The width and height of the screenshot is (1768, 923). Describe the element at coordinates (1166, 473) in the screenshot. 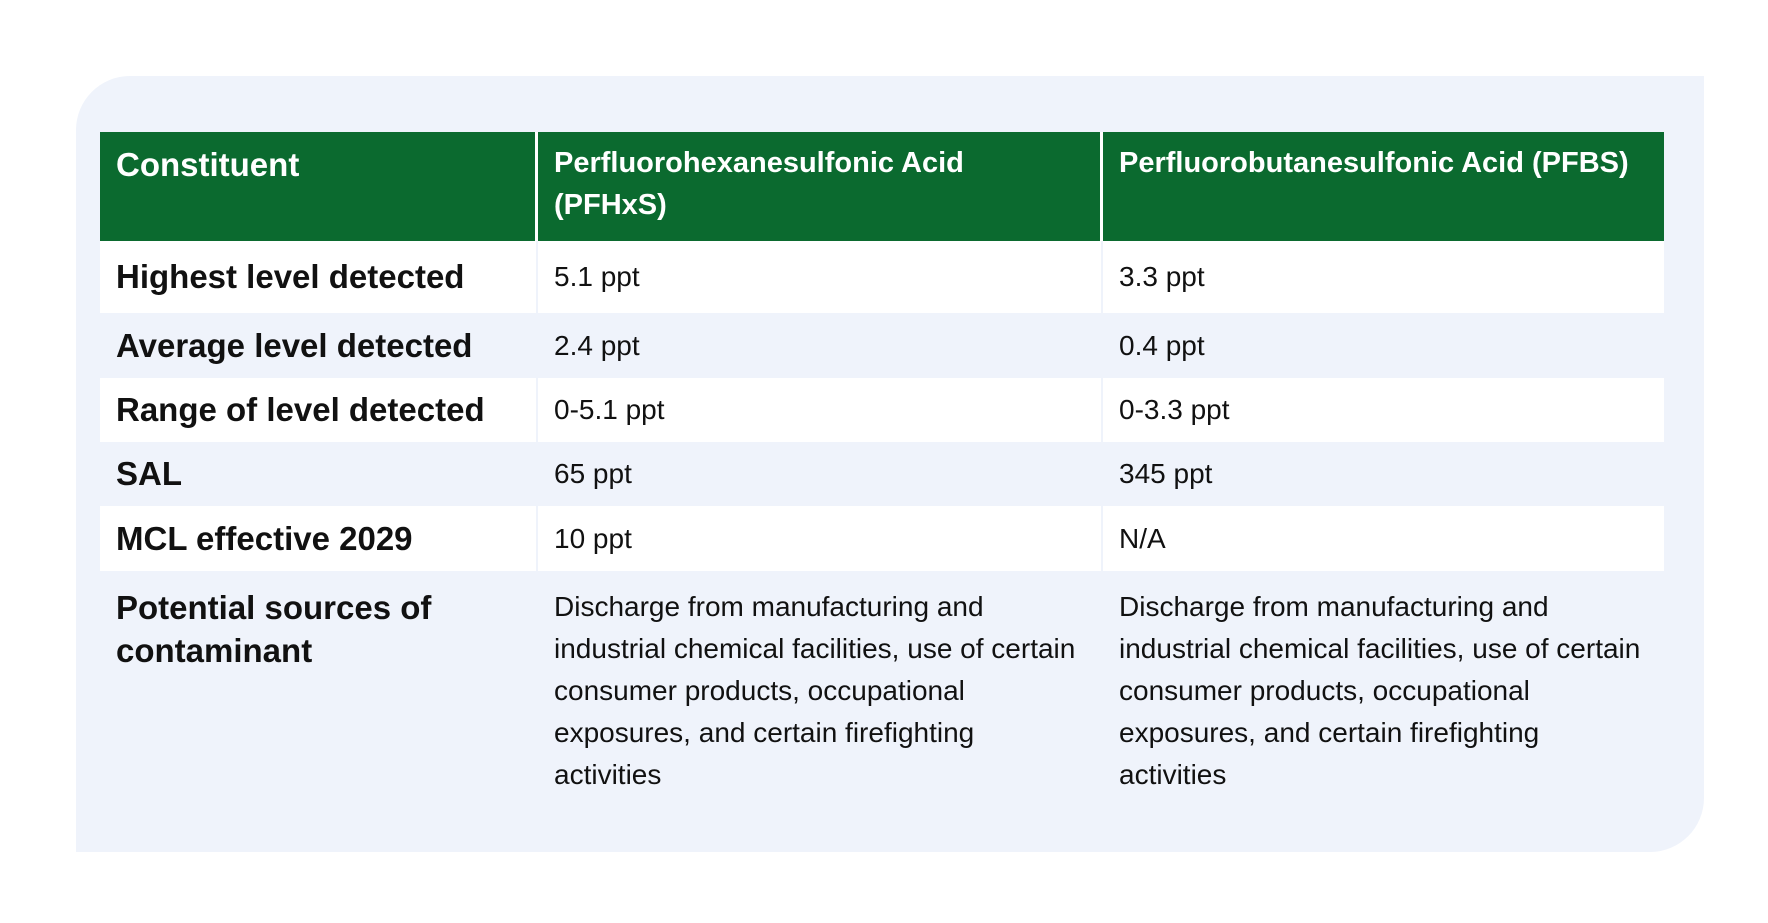

I see `pfbs-value: 345 ppt` at that location.